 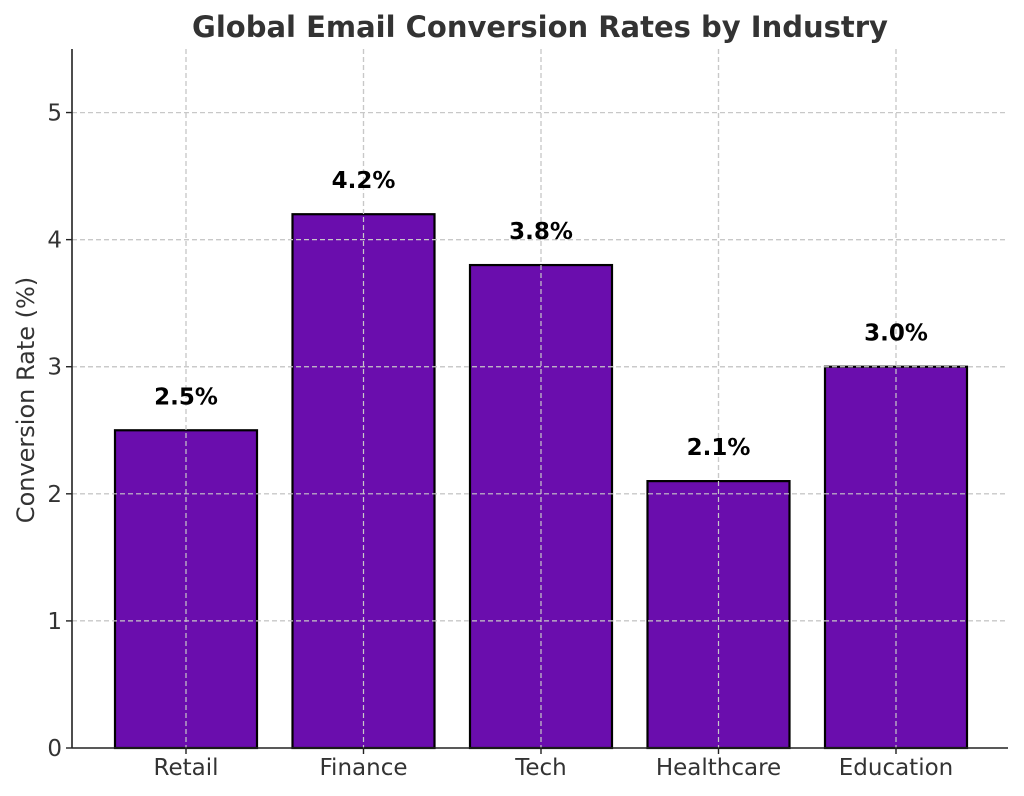 What do you see at coordinates (718, 768) in the screenshot?
I see `x-tick-label: Healthcare` at bounding box center [718, 768].